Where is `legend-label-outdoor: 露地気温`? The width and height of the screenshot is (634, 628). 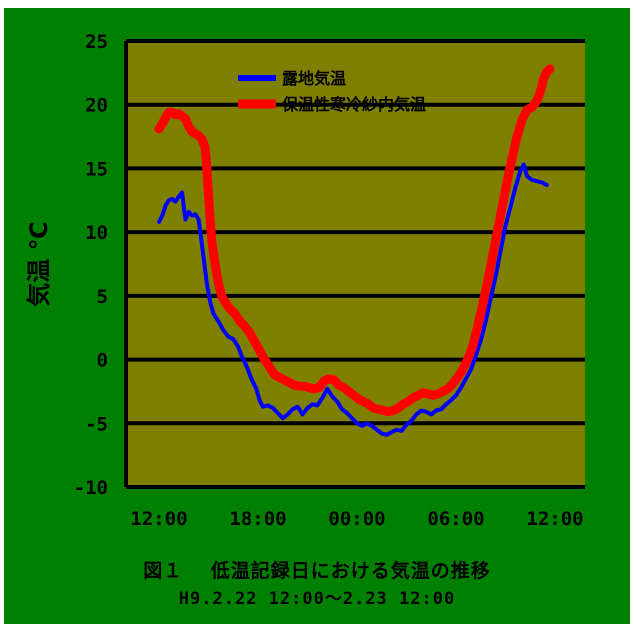 legend-label-outdoor: 露地気温 is located at coordinates (314, 78).